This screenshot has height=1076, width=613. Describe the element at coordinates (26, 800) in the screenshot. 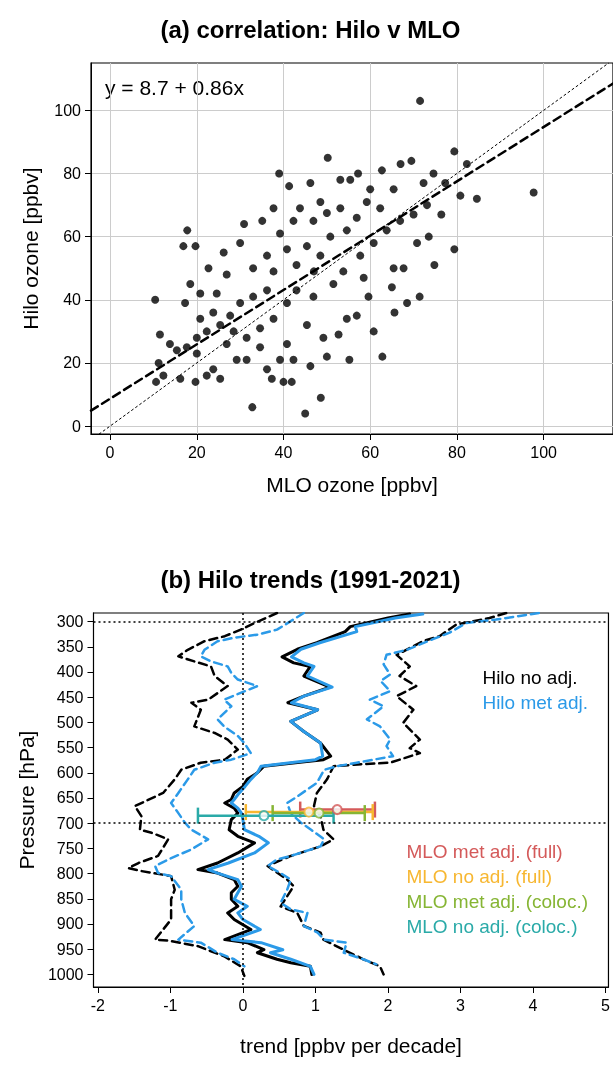

I see `y-axis-title: Pressure [hPa]` at that location.